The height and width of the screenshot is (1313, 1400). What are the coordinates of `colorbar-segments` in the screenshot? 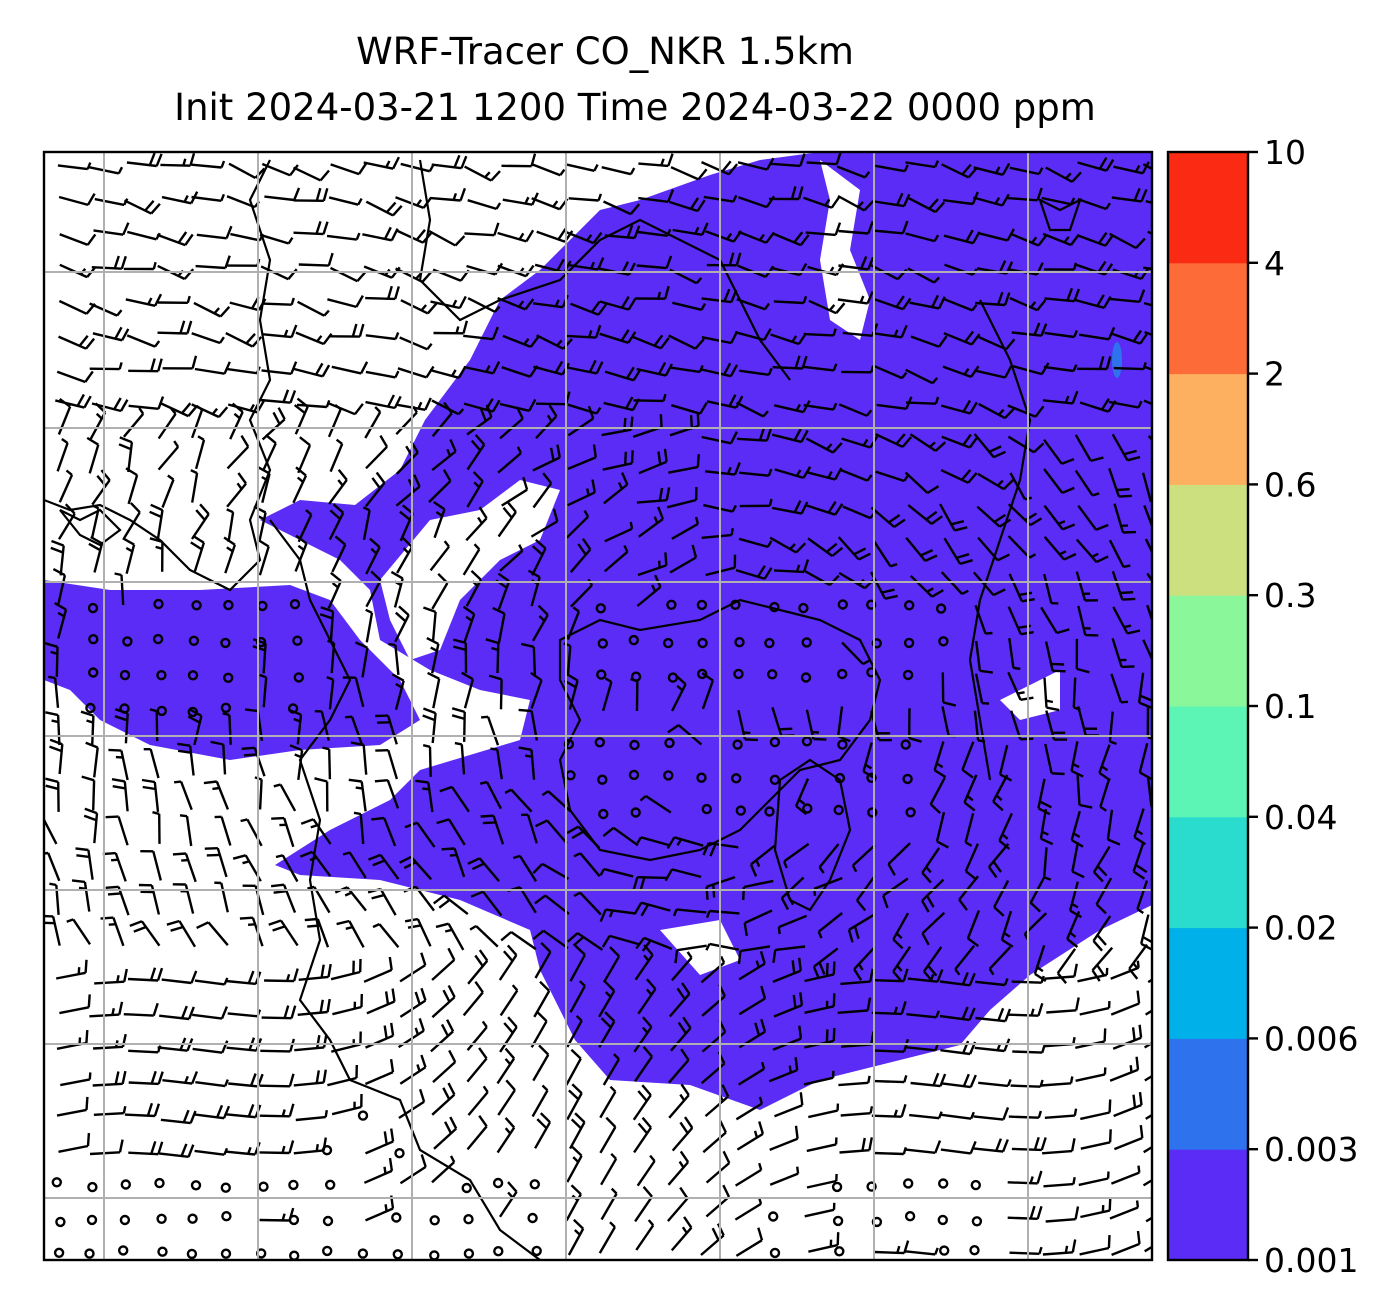 It's located at (1208, 706).